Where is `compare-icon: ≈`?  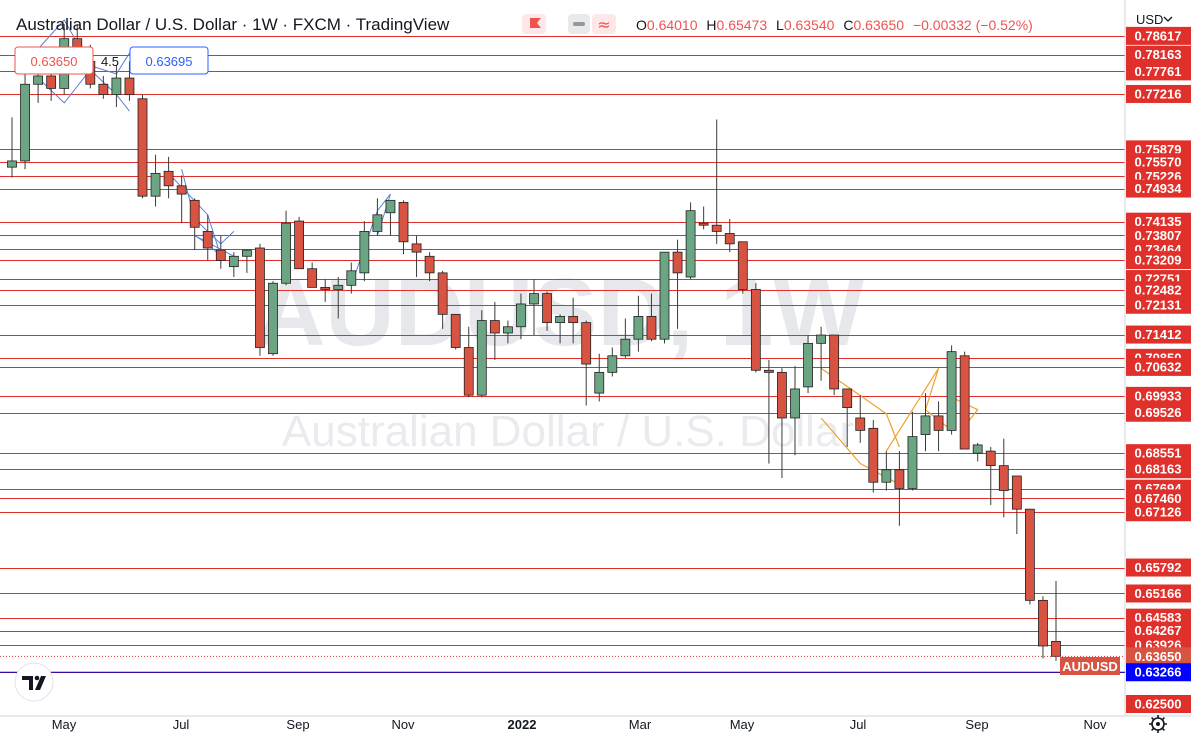
compare-icon: ≈ is located at coordinates (592, 24).